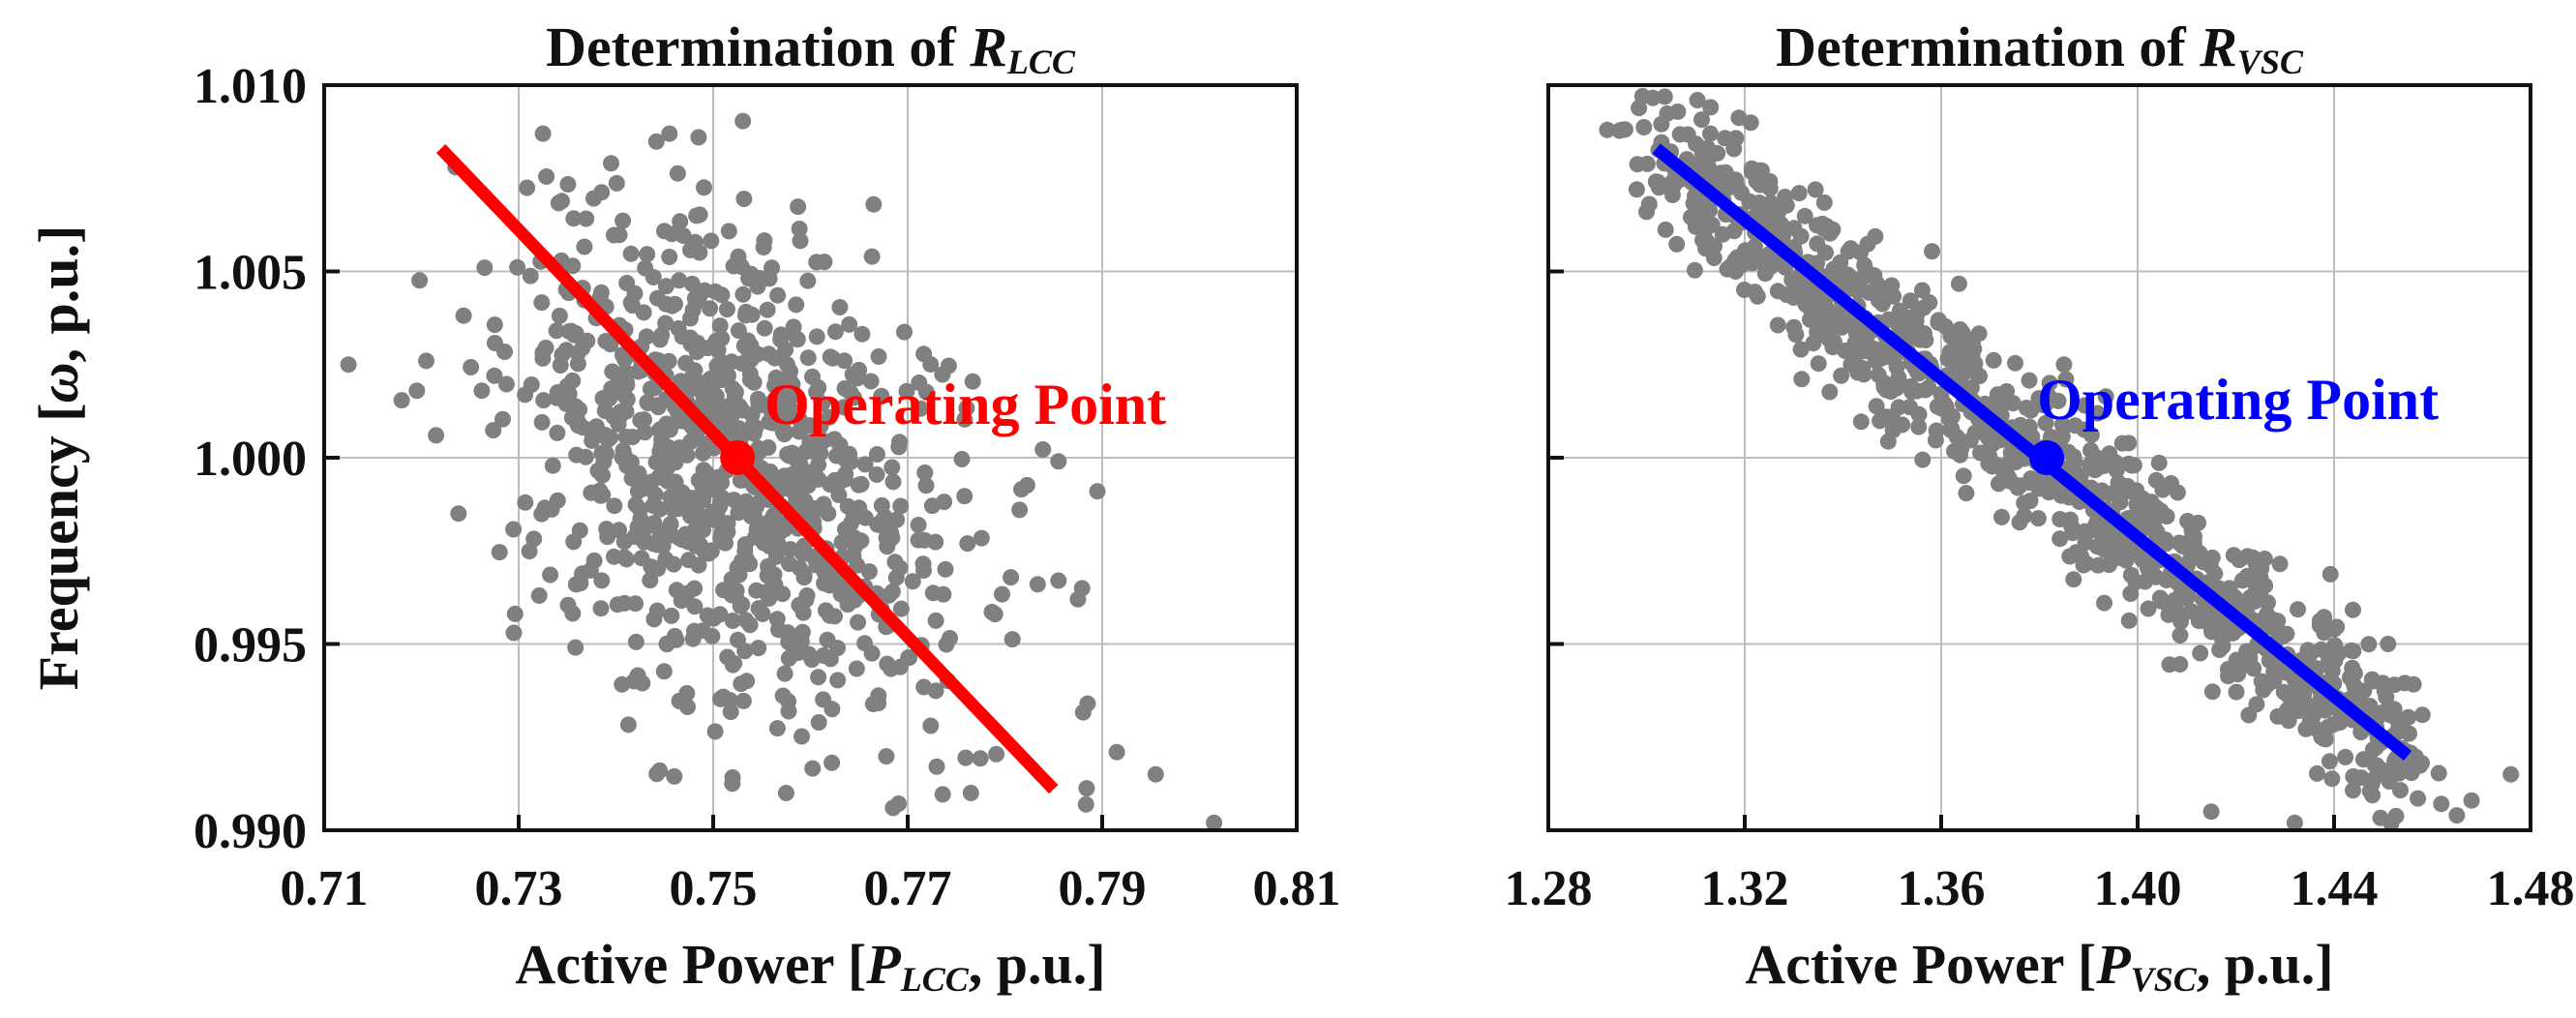  I want to click on vsc-xlabel-symbol: P, so click(2113, 964).